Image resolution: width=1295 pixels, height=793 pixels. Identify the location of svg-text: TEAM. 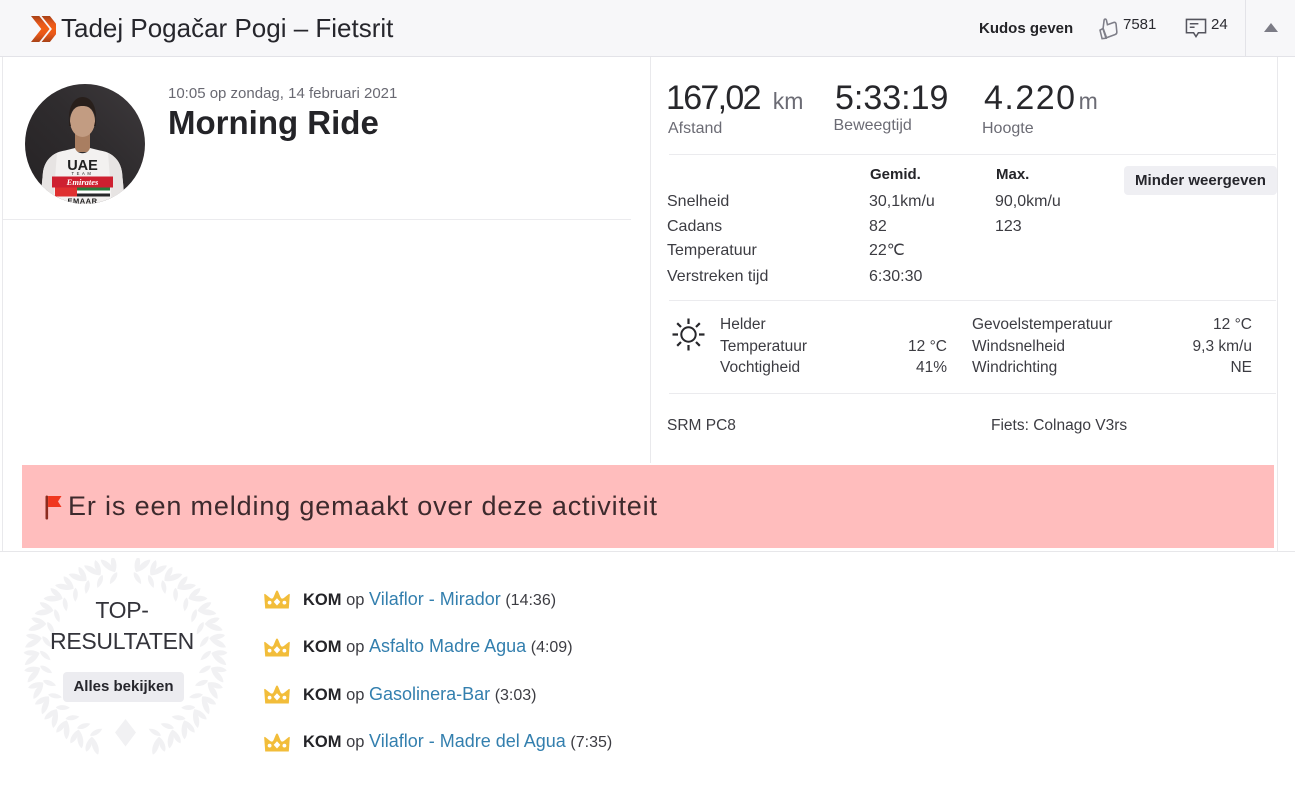
(82, 173).